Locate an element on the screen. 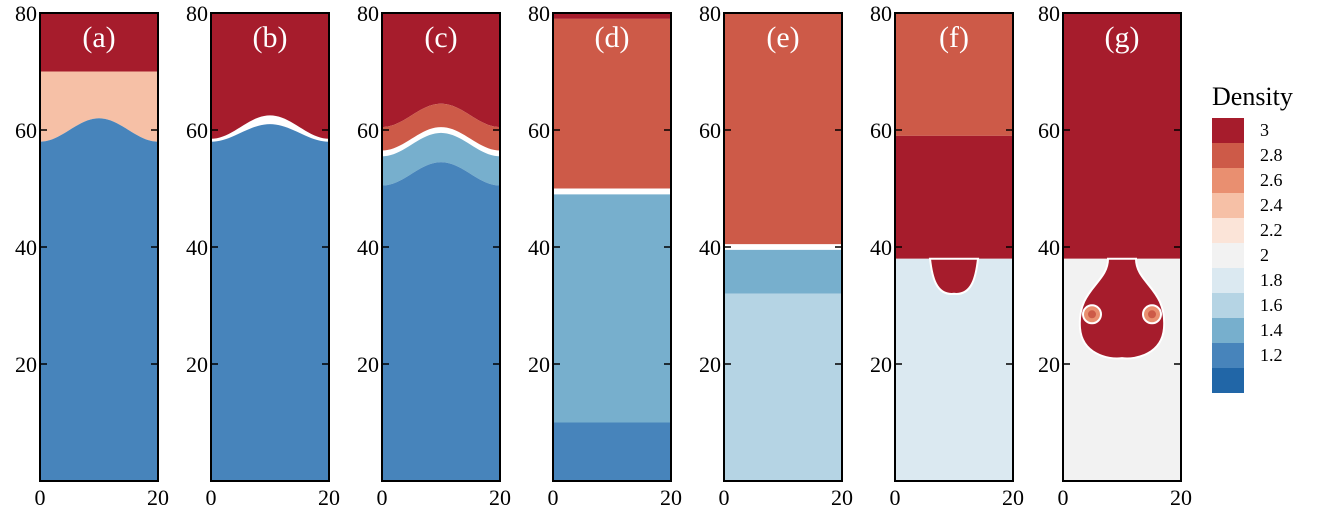  panel-label: (g) is located at coordinates (1122, 37).